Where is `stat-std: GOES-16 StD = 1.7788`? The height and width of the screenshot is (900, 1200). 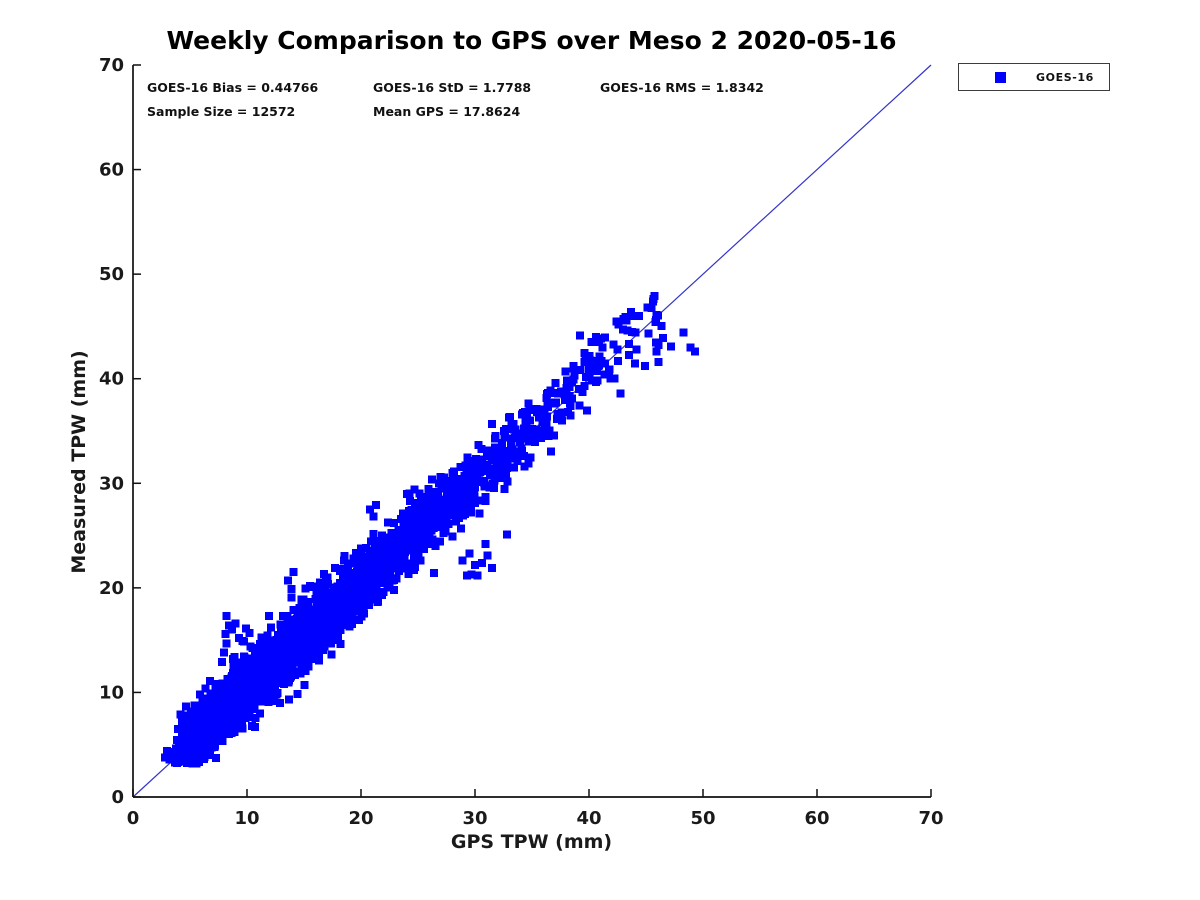 stat-std: GOES-16 StD = 1.7788 is located at coordinates (452, 87).